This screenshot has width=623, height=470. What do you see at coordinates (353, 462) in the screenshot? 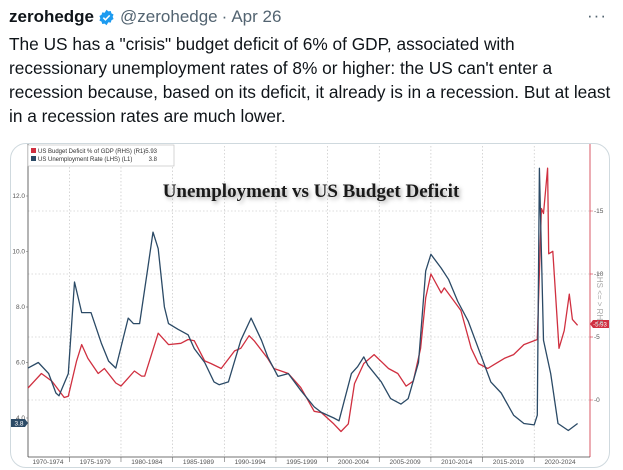
I see `x-tick-label: 2000-2004` at bounding box center [353, 462].